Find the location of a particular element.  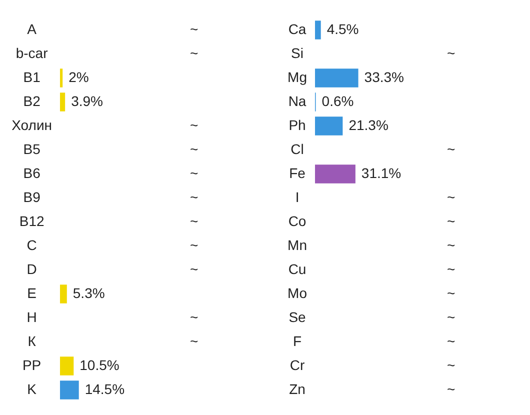

y-tick-label: Холин is located at coordinates (32, 124).